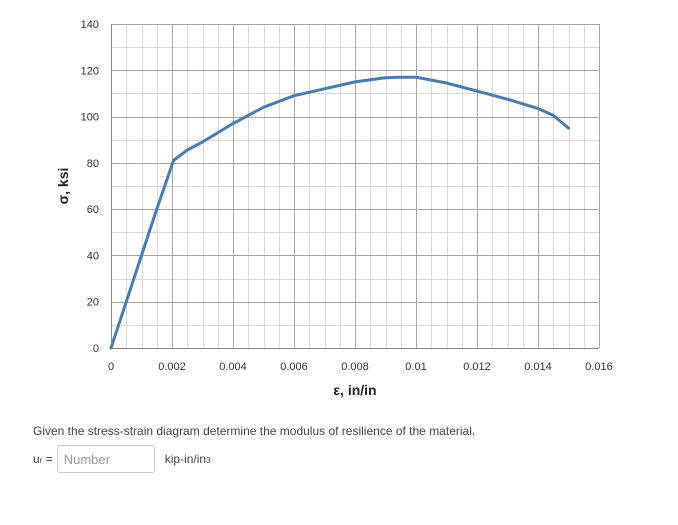 This screenshot has width=678, height=525. I want to click on unit-superscript: 3, so click(208, 460).